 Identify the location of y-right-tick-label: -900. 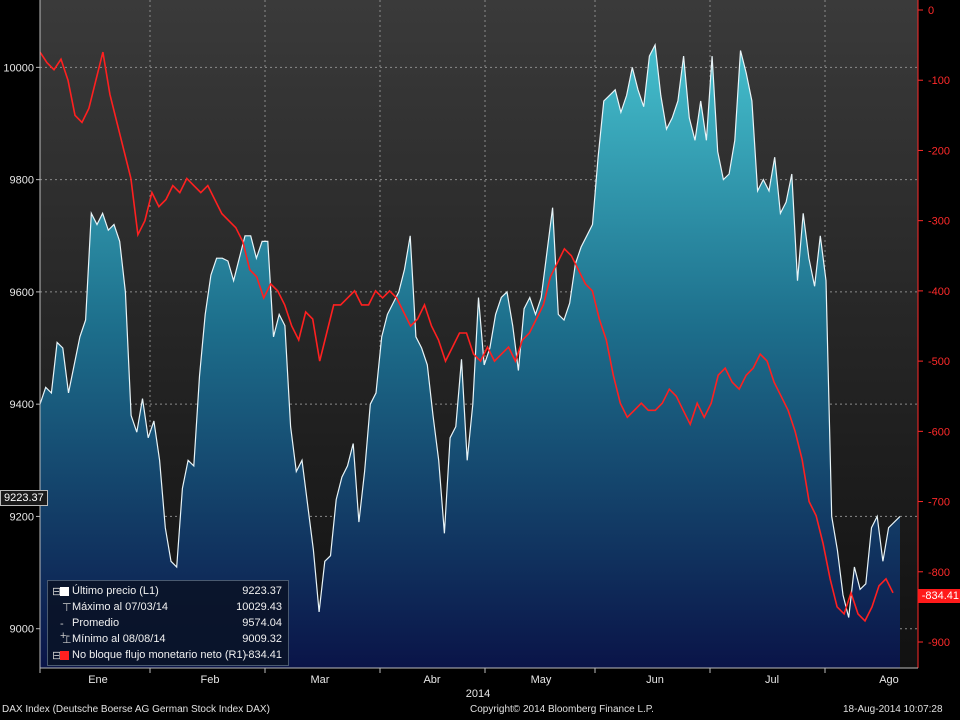
(939, 643).